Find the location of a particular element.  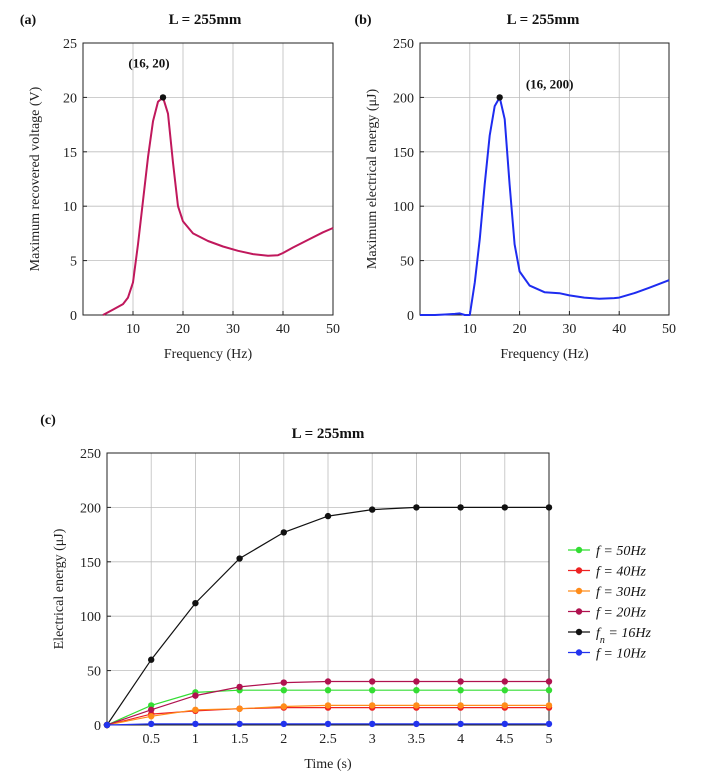

x-axis-label: Time (s) is located at coordinates (328, 764).